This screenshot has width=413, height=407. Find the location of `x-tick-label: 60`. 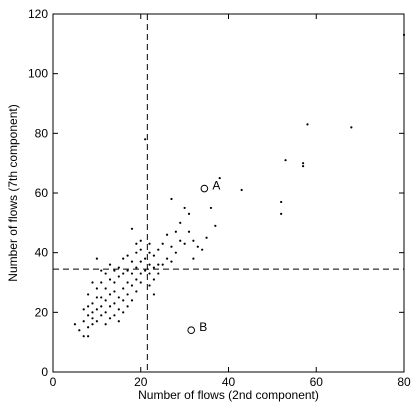

x-tick-label: 60 is located at coordinates (317, 382).